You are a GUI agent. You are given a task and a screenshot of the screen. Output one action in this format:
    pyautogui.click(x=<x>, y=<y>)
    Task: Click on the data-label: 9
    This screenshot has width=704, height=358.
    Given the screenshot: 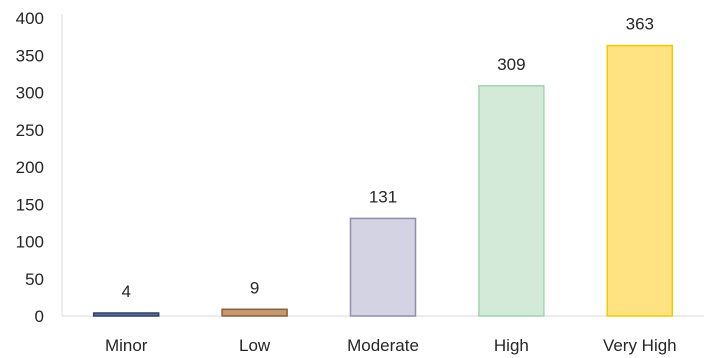 What is the action you would take?
    pyautogui.click(x=254, y=287)
    